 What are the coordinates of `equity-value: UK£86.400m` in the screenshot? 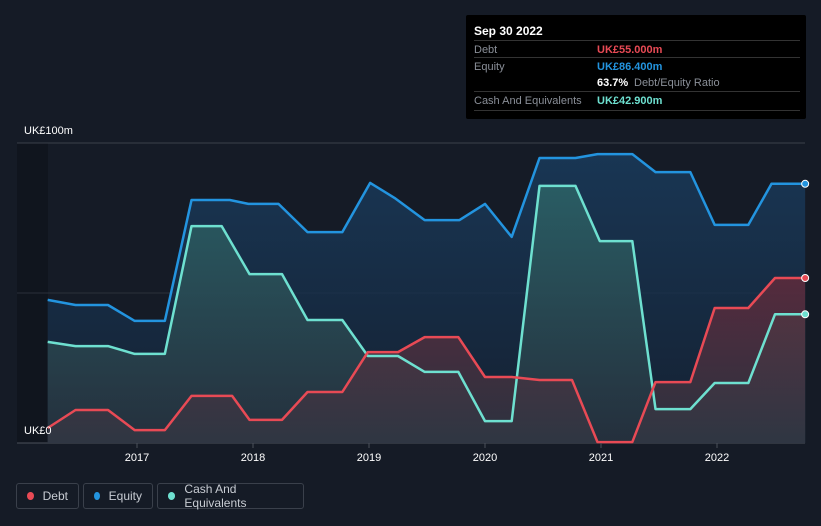 It's located at (630, 67).